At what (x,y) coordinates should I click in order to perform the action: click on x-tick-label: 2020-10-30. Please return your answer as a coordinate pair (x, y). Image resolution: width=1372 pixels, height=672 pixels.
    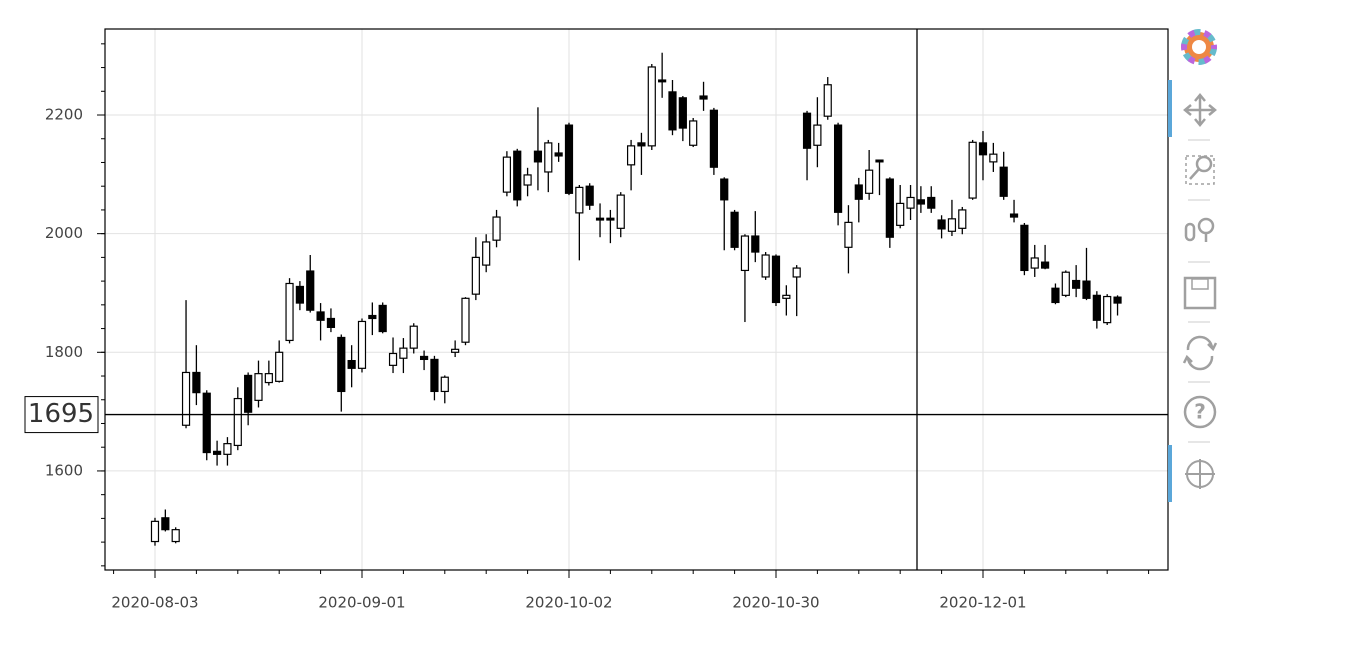
    Looking at the image, I should click on (775, 603).